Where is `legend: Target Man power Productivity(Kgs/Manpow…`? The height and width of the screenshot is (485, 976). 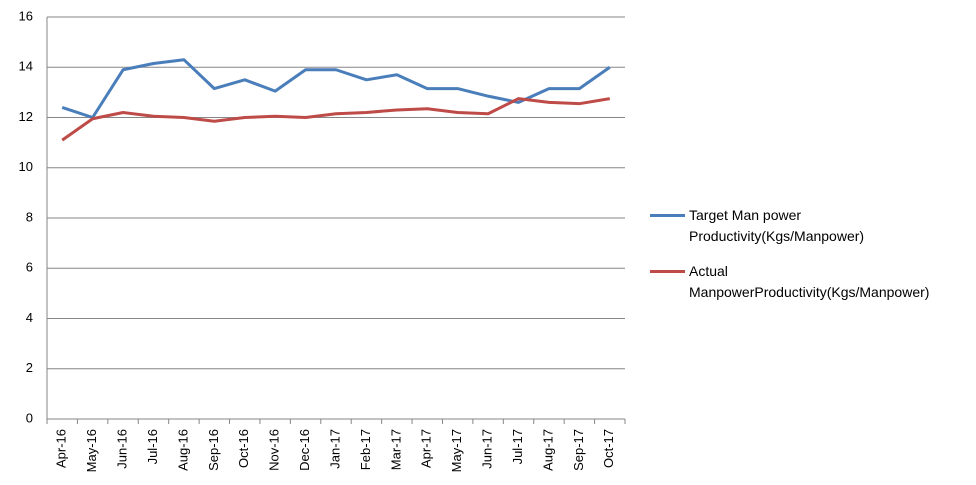 legend: Target Man power Productivity(Kgs/Manpow… is located at coordinates (805, 261).